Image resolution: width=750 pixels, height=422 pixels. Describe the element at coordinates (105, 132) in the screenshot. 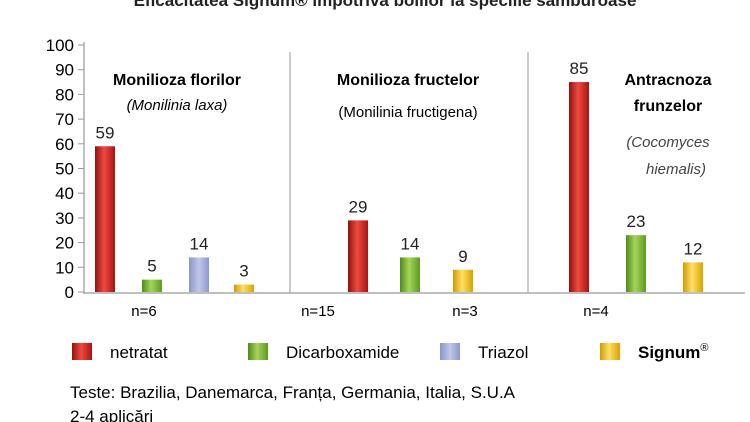

I see `bar-value-label: 59` at that location.